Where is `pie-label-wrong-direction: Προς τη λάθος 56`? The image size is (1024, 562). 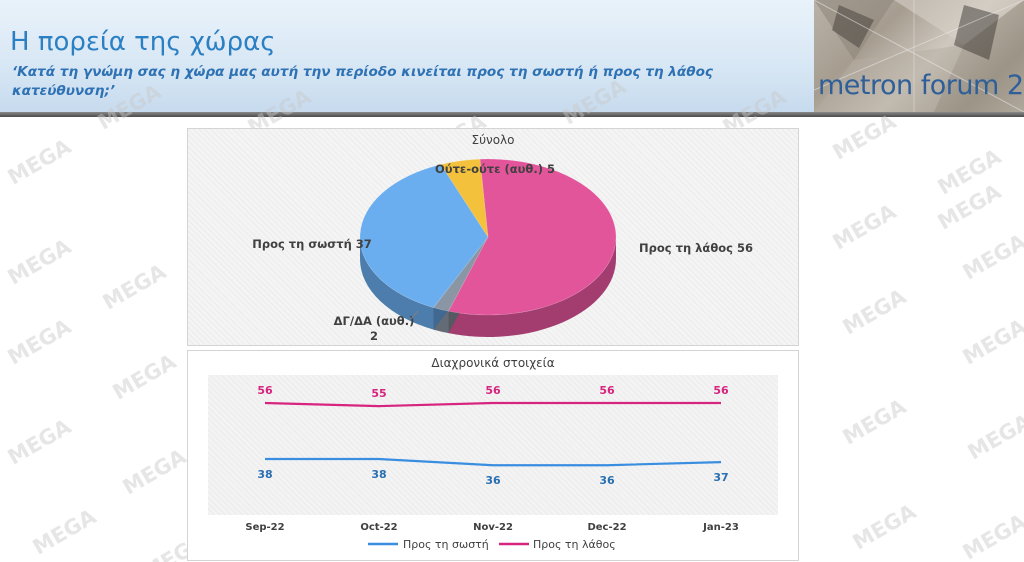
pie-label-wrong-direction: Προς τη λάθος 56 is located at coordinates (696, 248).